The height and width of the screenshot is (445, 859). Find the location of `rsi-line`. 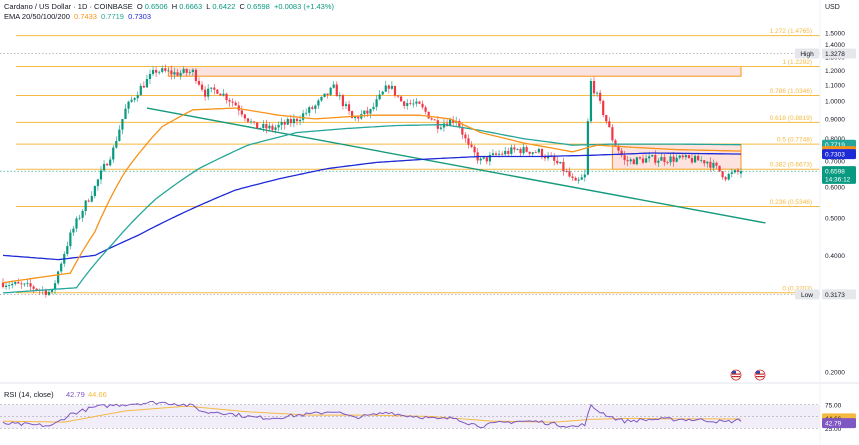

rsi-line is located at coordinates (372, 414).